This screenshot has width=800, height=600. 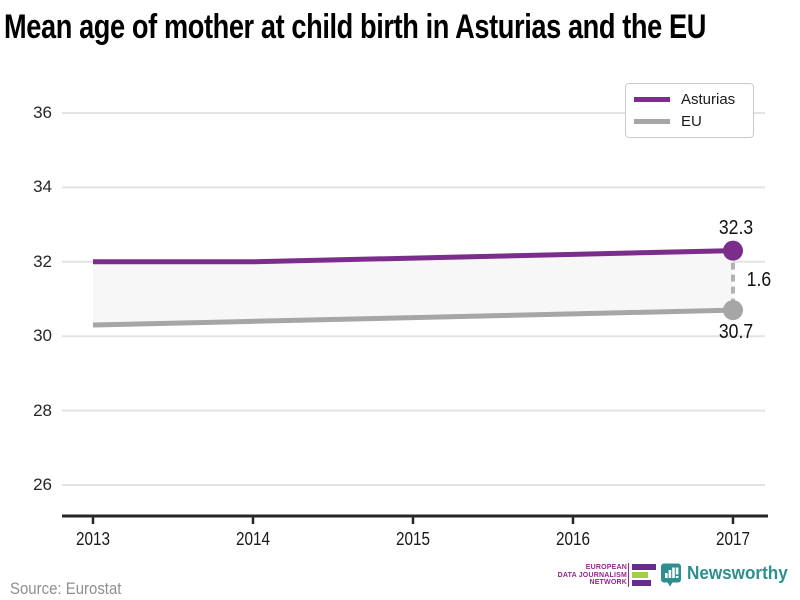 I want to click on x-tick-label: 2015, so click(x=413, y=539).